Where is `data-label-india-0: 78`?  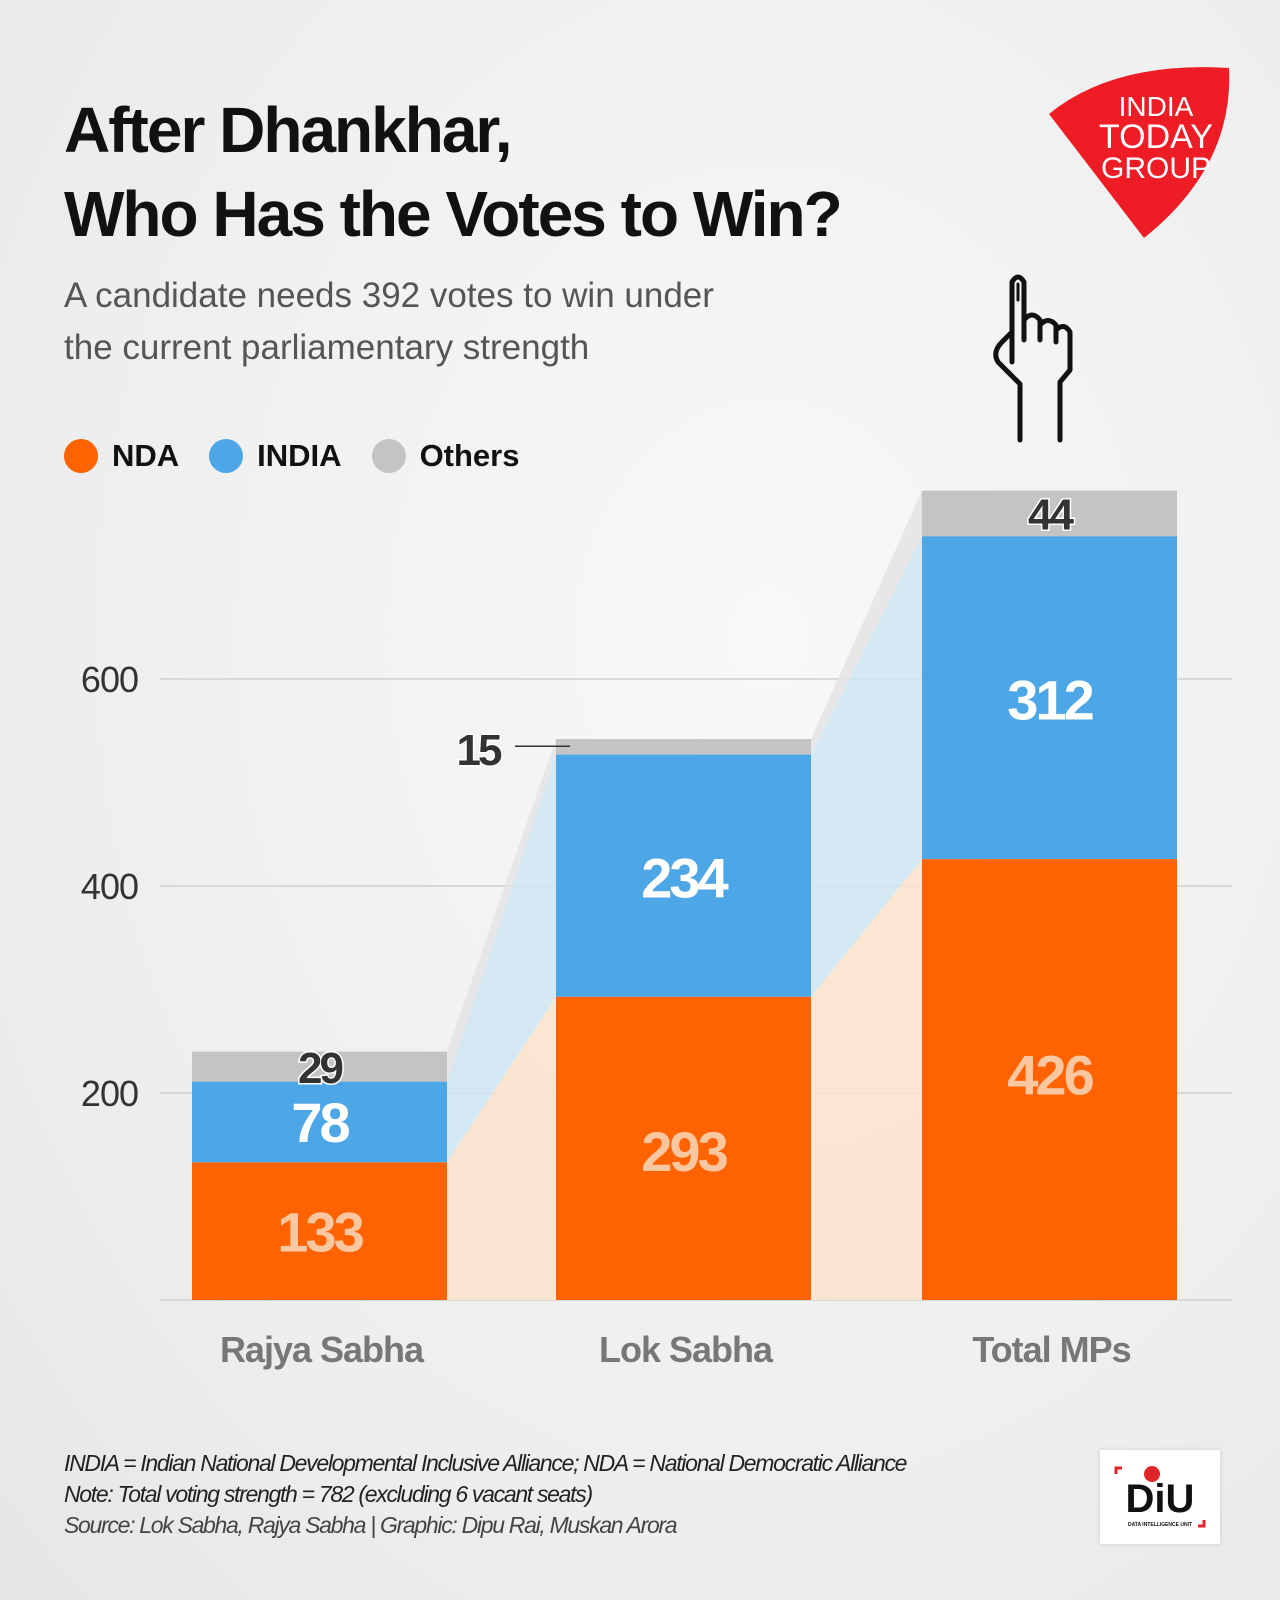 data-label-india-0: 78 is located at coordinates (320, 1122).